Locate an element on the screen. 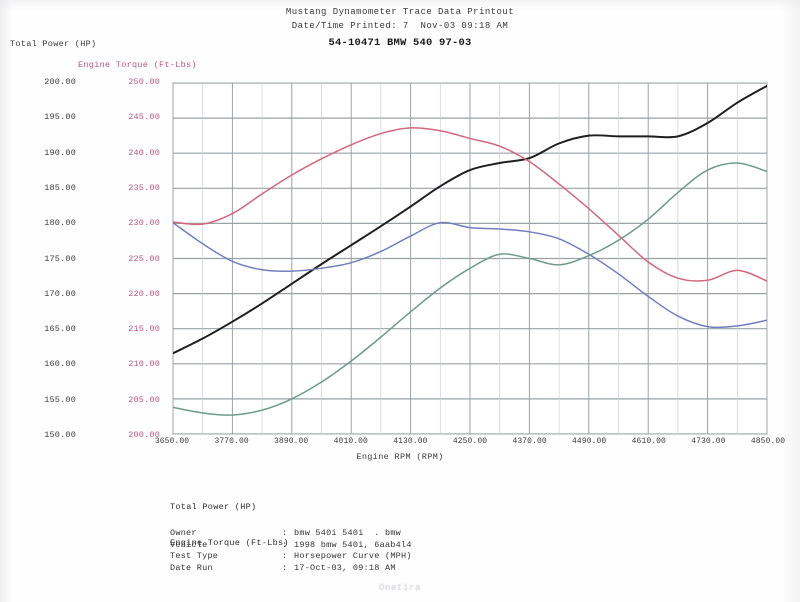 The width and height of the screenshot is (800, 602). rpm-axis-tick-label: 4490.00 is located at coordinates (589, 441).